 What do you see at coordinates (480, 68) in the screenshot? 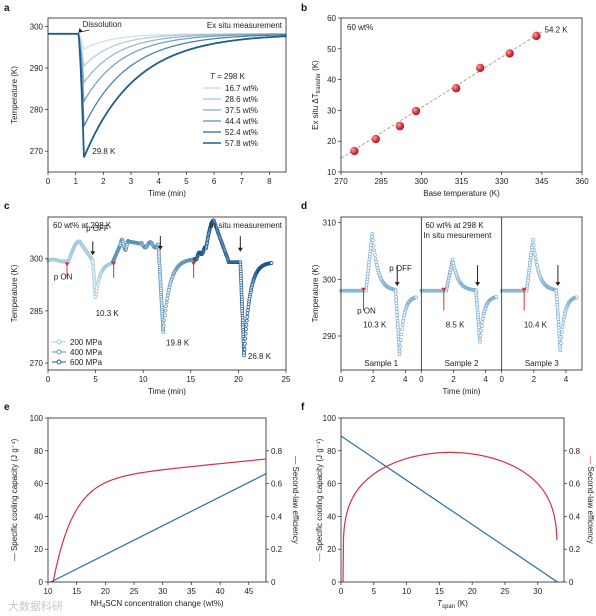
I see `b-data-point` at bounding box center [480, 68].